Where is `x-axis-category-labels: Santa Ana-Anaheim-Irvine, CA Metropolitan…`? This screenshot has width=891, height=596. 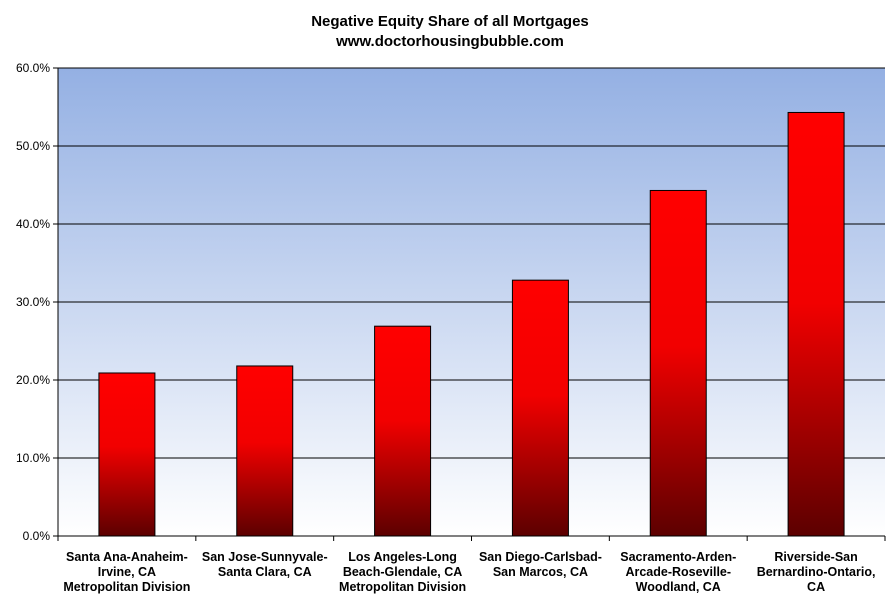
x-axis-category-labels: Santa Ana-Anaheim-Irvine, CA Metropolitan… is located at coordinates (469, 572).